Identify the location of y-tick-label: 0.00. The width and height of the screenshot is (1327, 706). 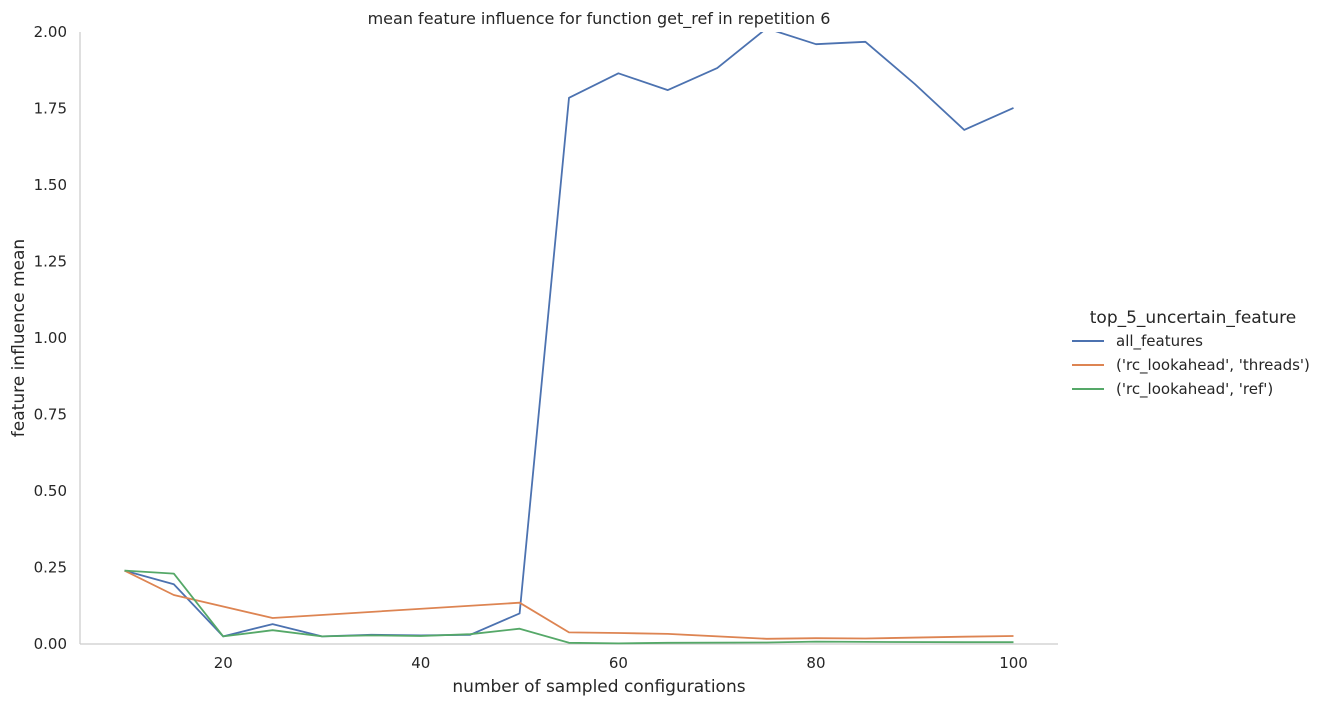
(50, 644).